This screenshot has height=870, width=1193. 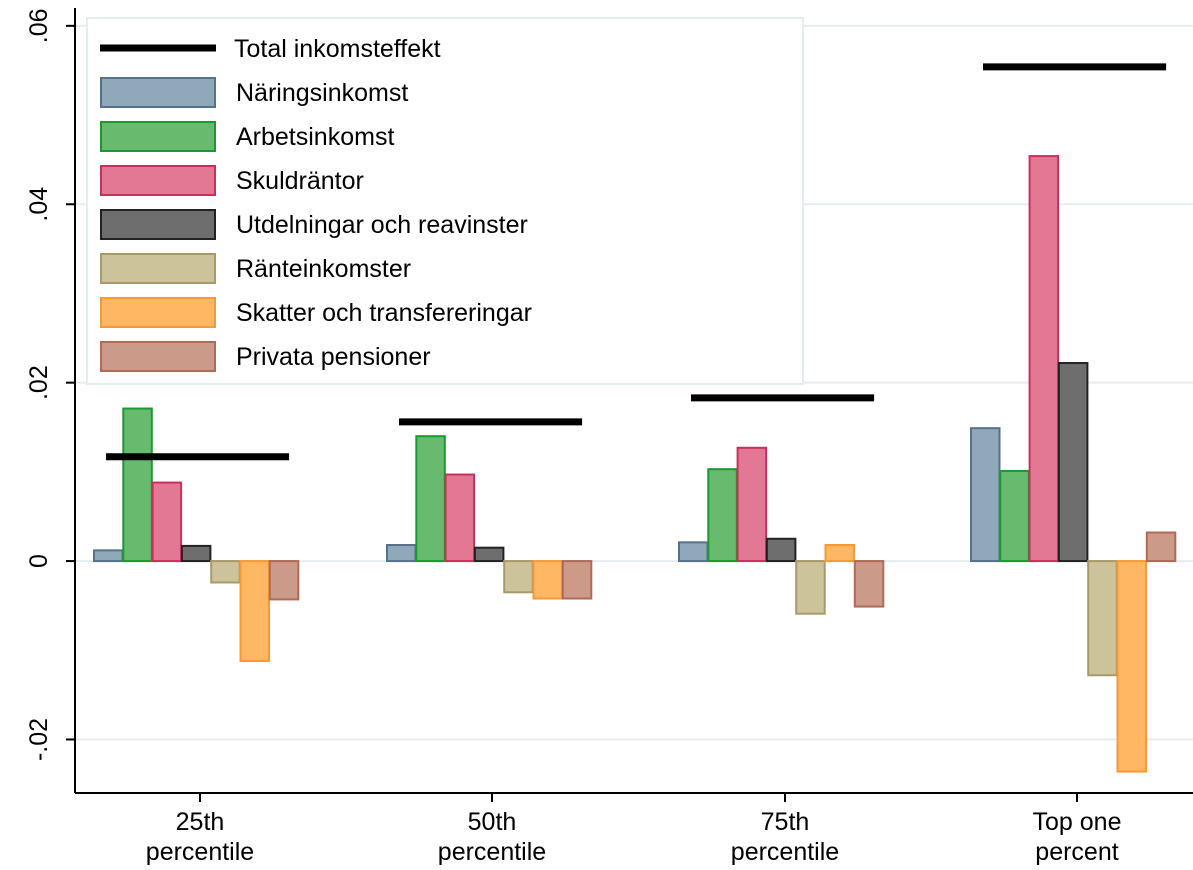 What do you see at coordinates (1077, 837) in the screenshot?
I see `x-tick-label: Top one percent` at bounding box center [1077, 837].